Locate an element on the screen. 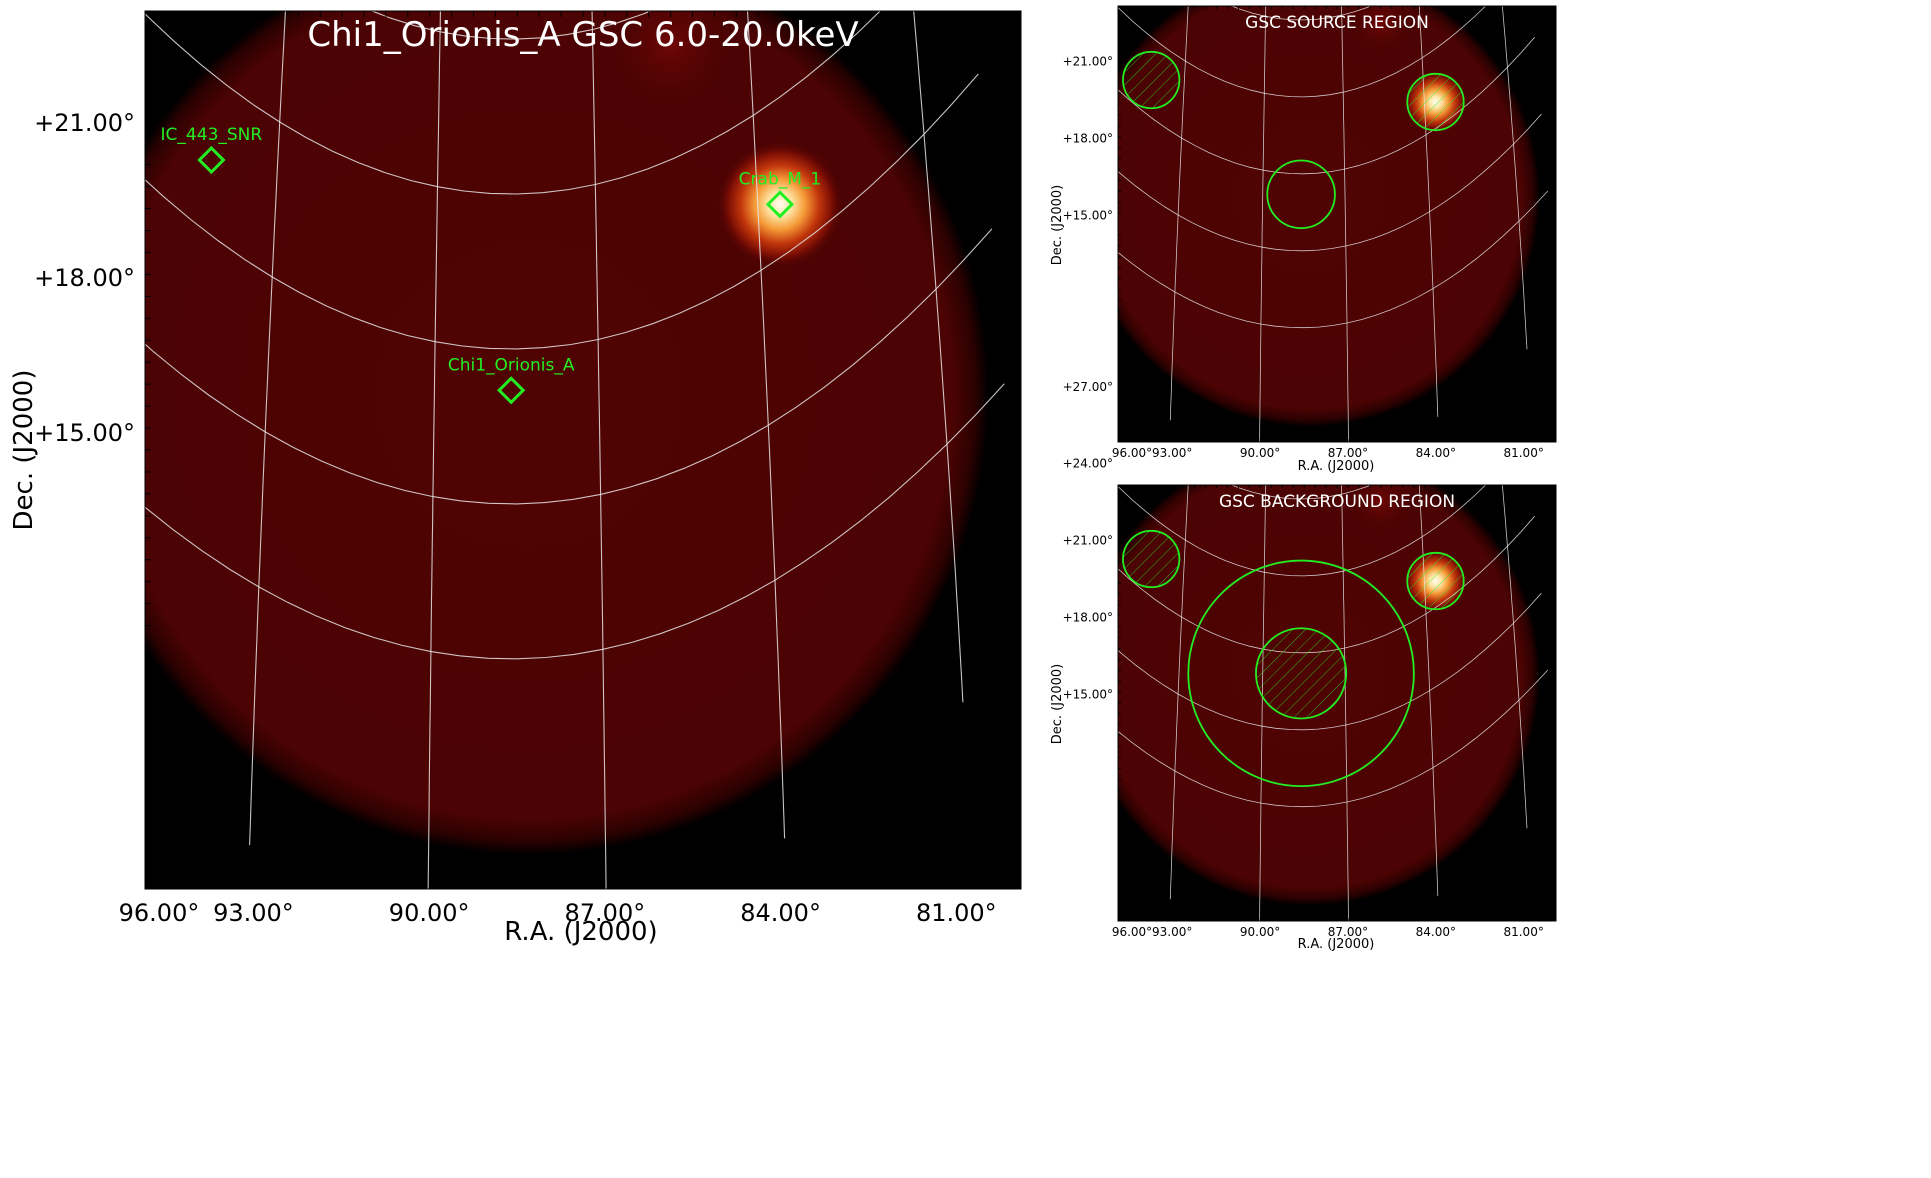 This screenshot has height=1178, width=1931. source-xtick-labels: 96.00° 93.00° 90.00° 87.00° 84.00° 81.00° is located at coordinates (1328, 453).